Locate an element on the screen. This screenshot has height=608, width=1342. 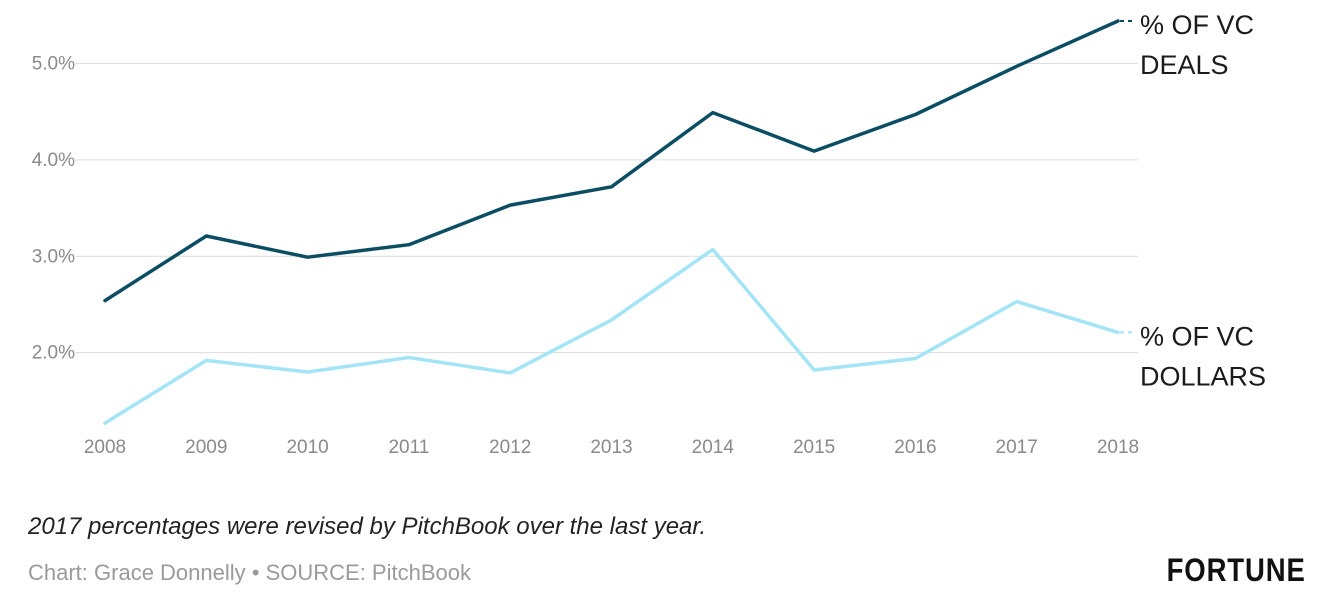
series-labels: % OF VC DEALS % OF VC DOLLARS is located at coordinates (1193, 200).